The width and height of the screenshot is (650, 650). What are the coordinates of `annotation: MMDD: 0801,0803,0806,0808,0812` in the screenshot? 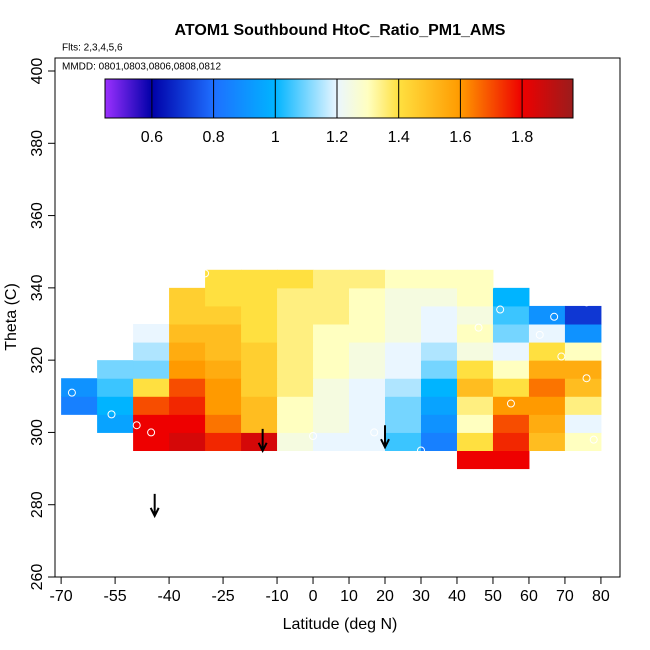 It's located at (141, 67).